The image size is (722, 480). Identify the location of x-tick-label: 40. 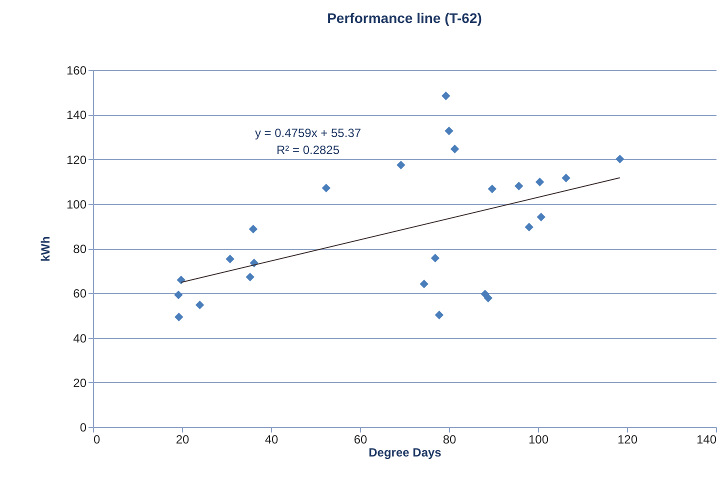
(271, 439).